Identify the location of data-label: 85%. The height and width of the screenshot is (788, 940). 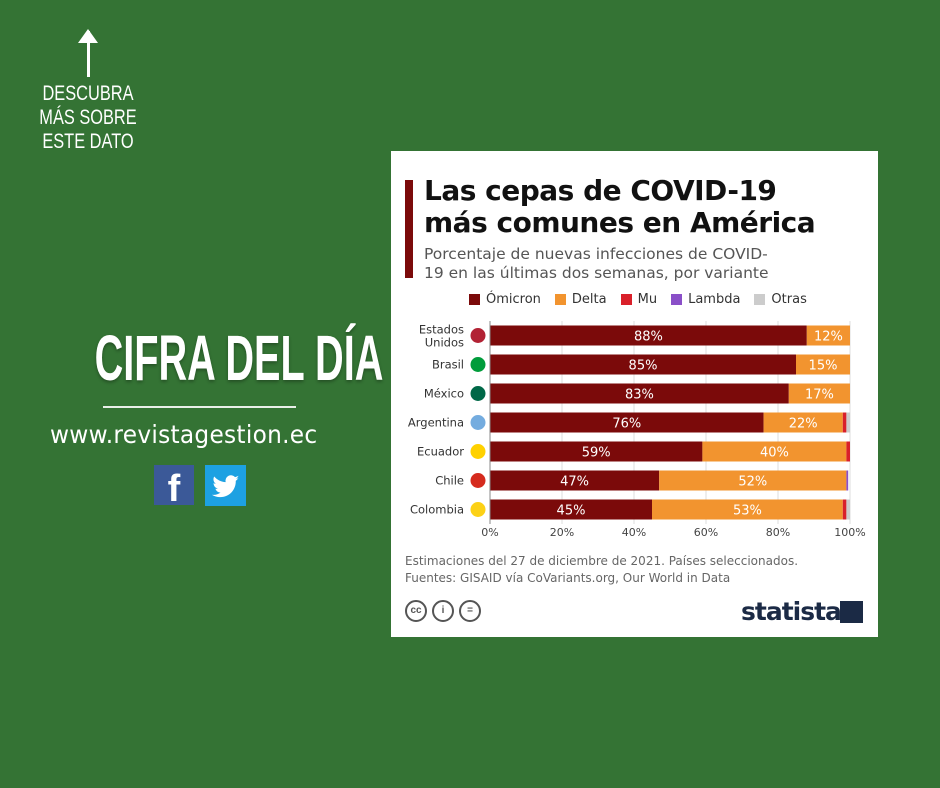
(643, 366).